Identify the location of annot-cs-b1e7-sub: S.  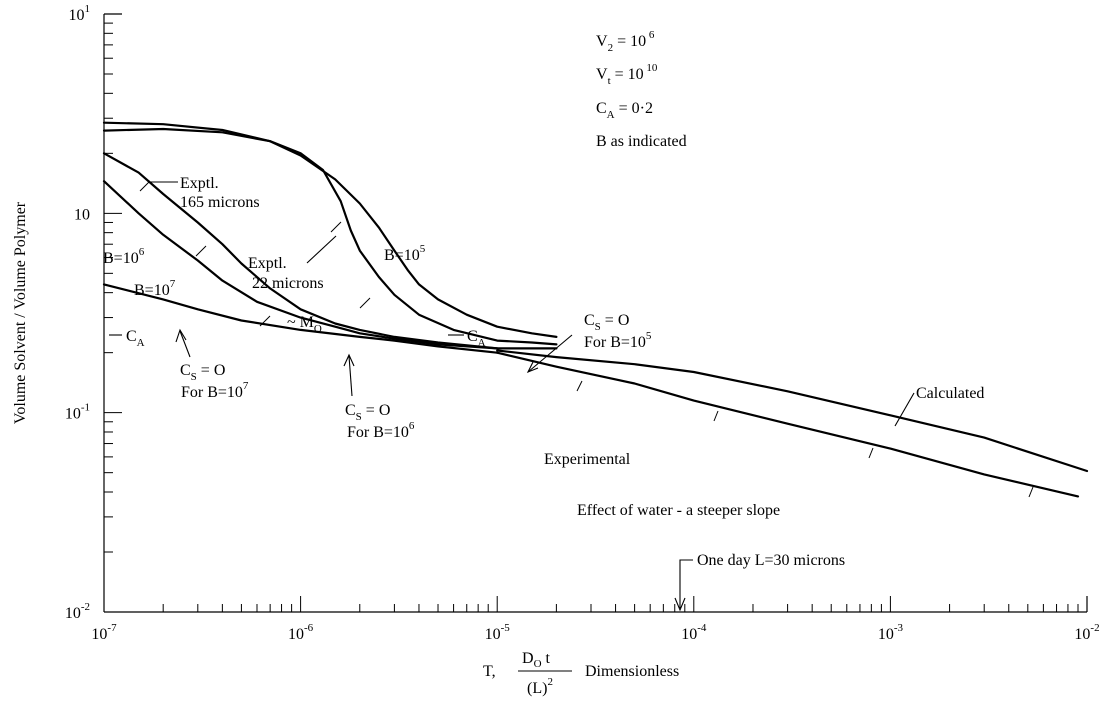
(194, 377).